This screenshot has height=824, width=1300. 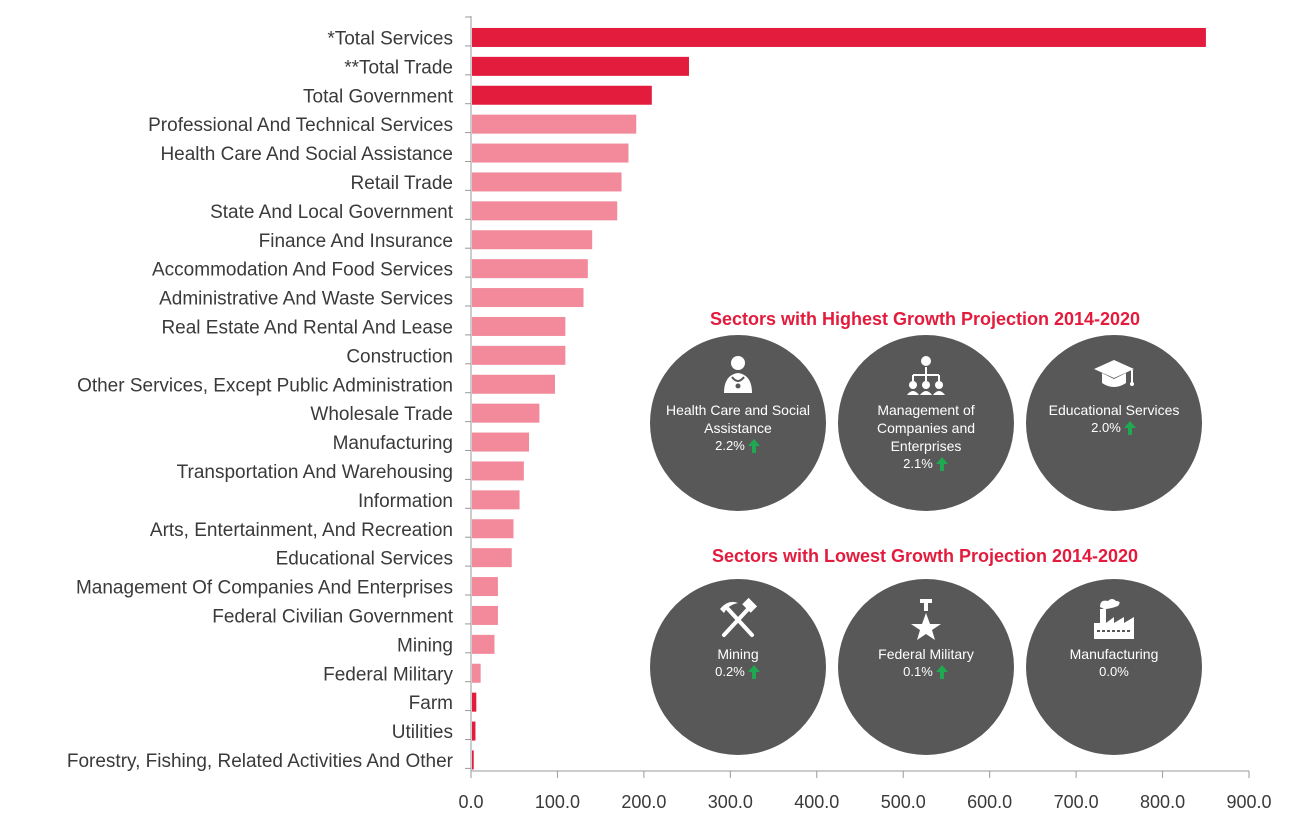 What do you see at coordinates (300, 125) in the screenshot?
I see `category-label: Professional And Technical Services` at bounding box center [300, 125].